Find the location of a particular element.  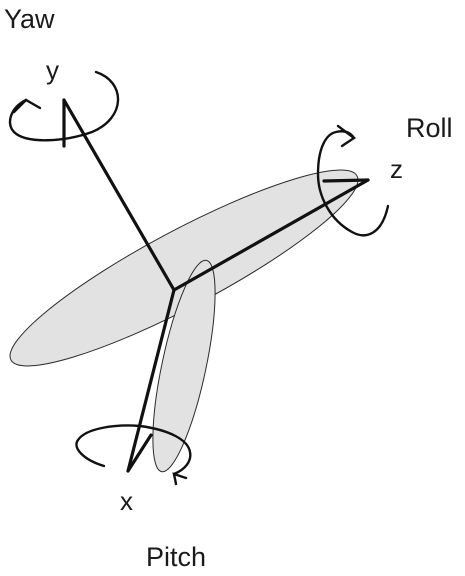

y-axis-label: y is located at coordinates (52, 70).